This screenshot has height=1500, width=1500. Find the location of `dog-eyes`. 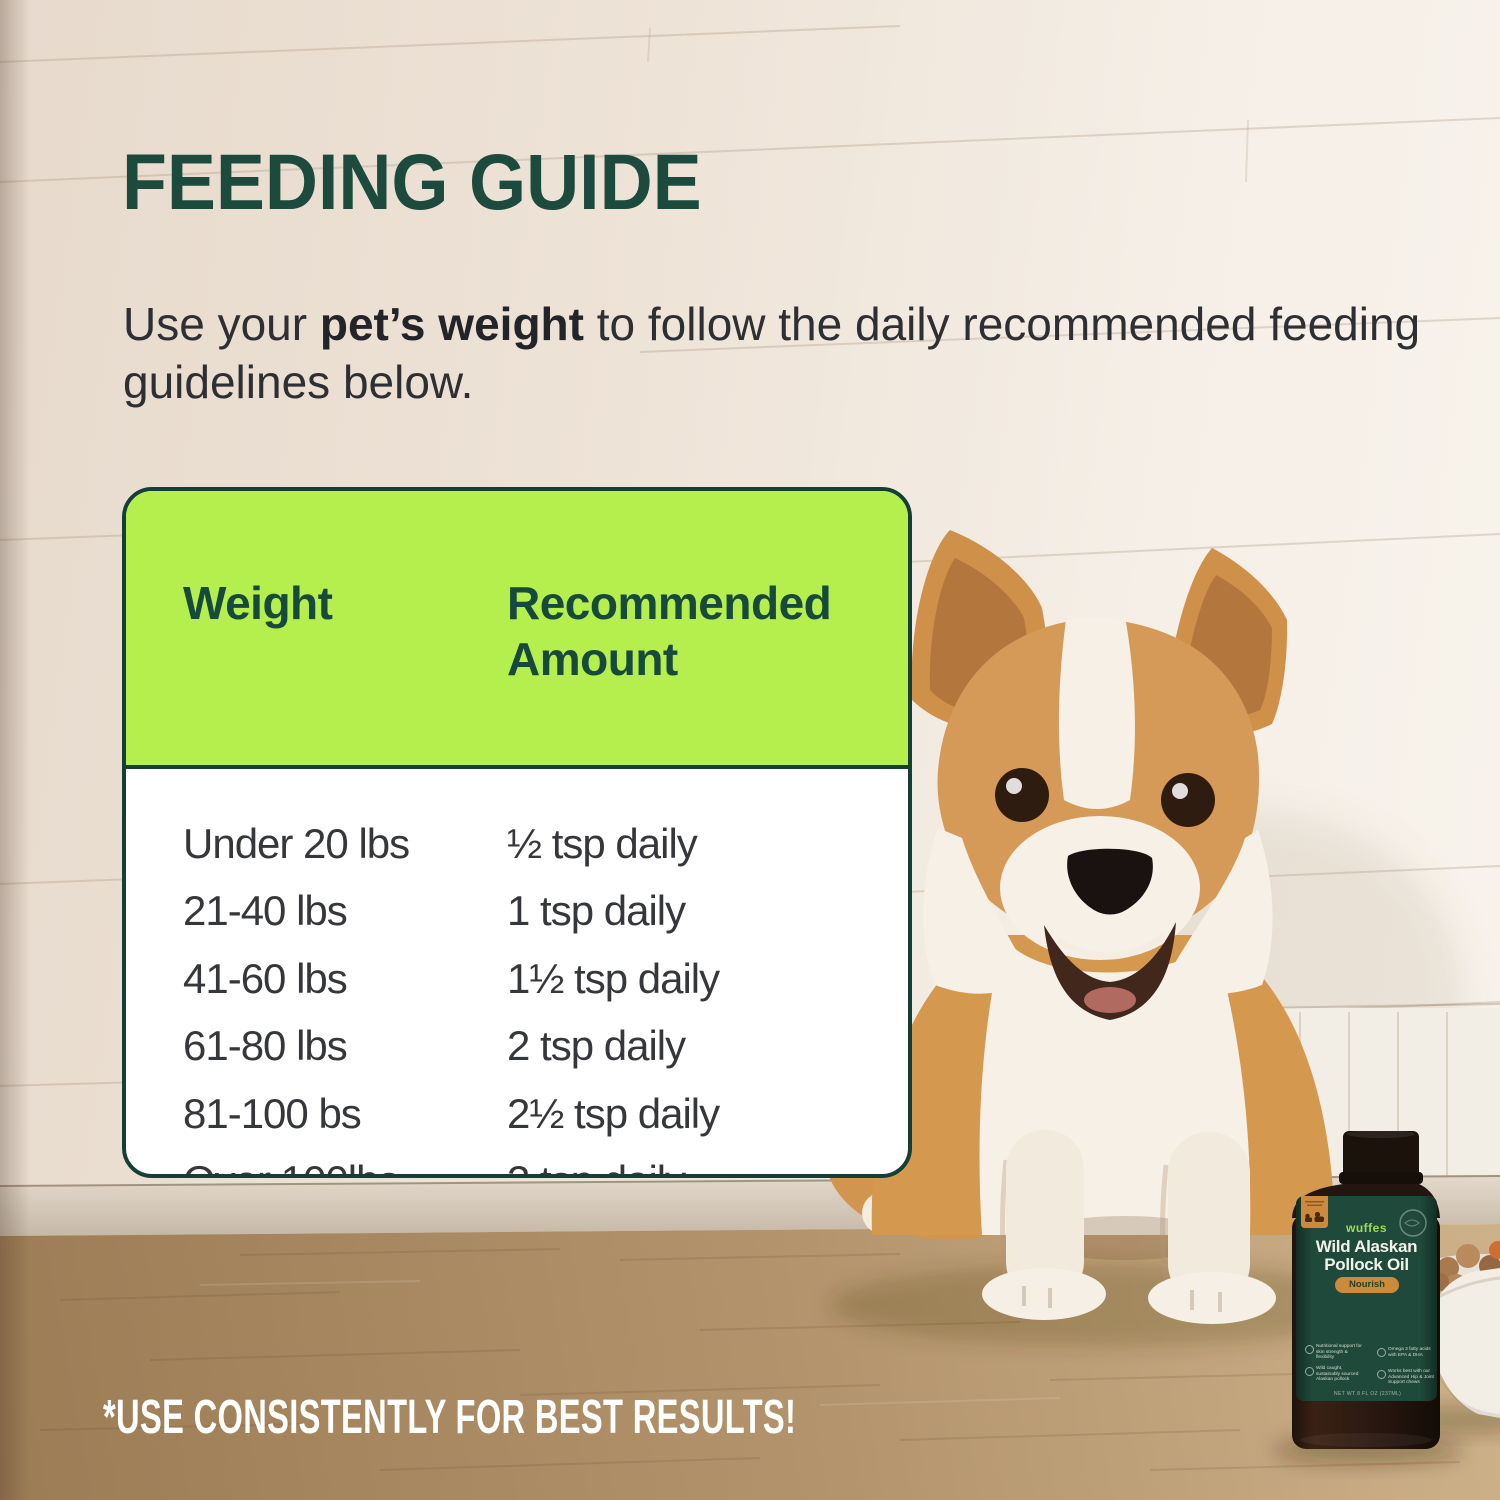

dog-eyes is located at coordinates (1105, 797).